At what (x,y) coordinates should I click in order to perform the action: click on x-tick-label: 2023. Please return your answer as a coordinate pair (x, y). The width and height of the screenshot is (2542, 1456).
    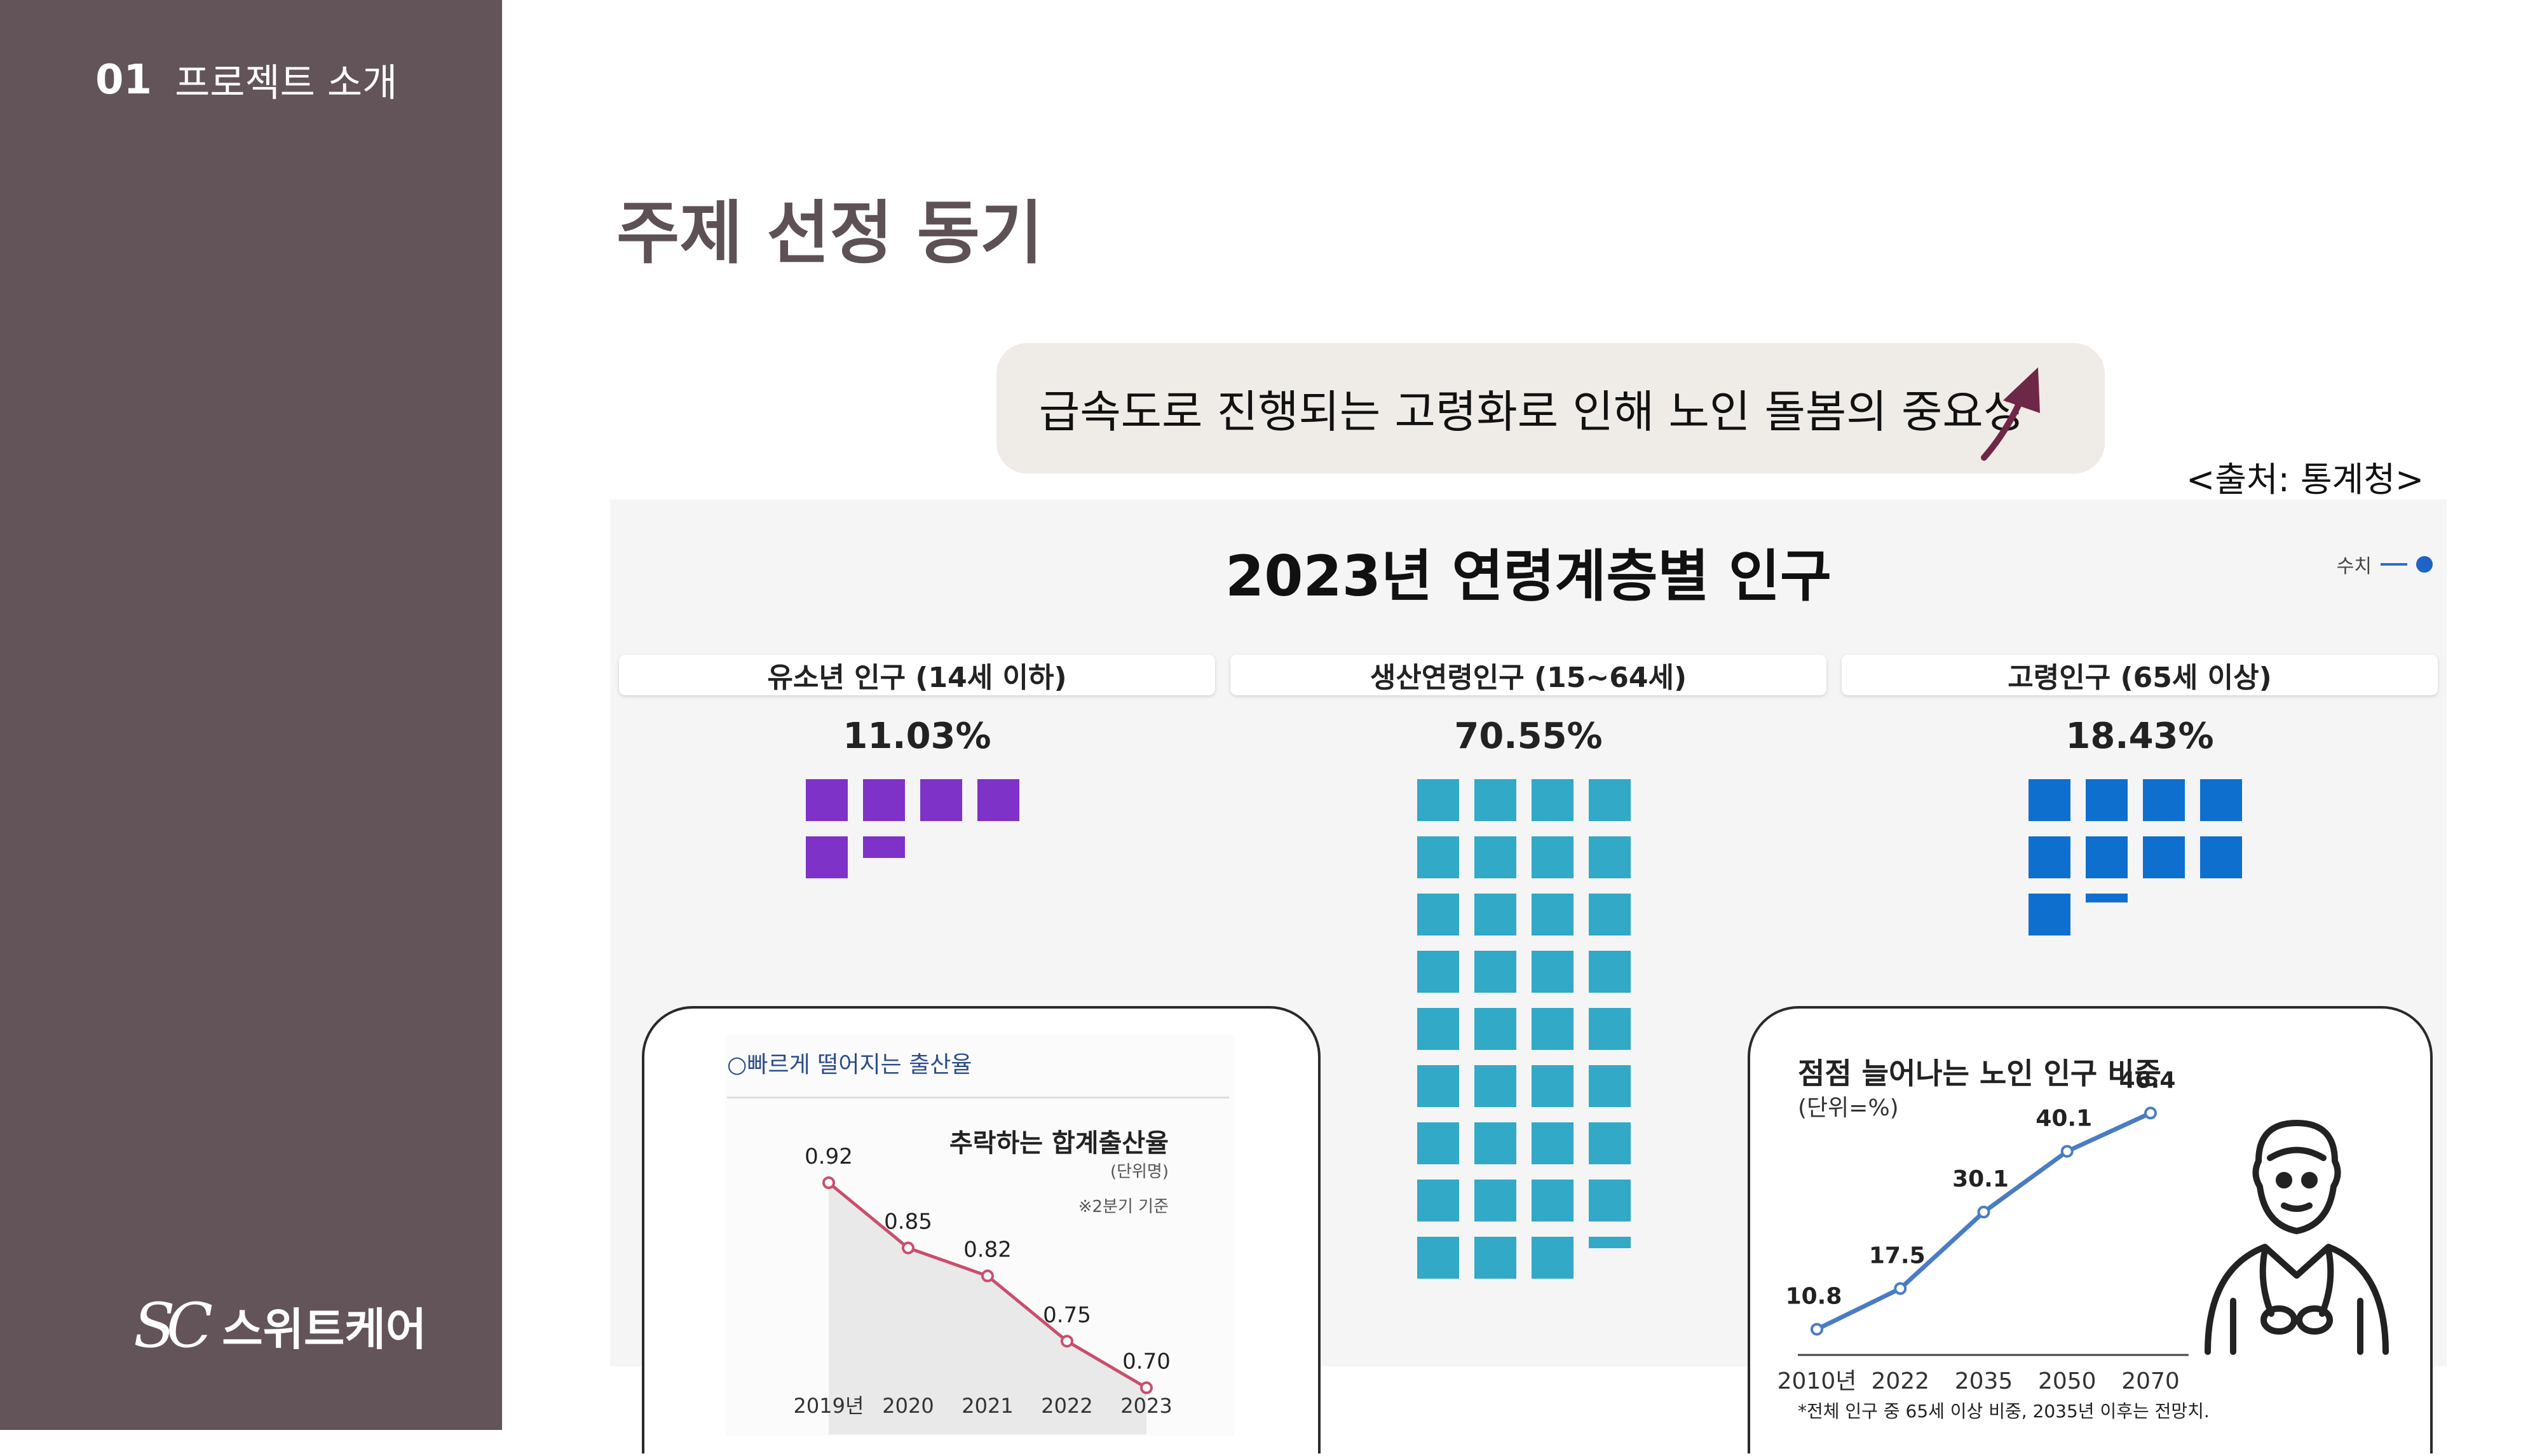
    Looking at the image, I should click on (1146, 1406).